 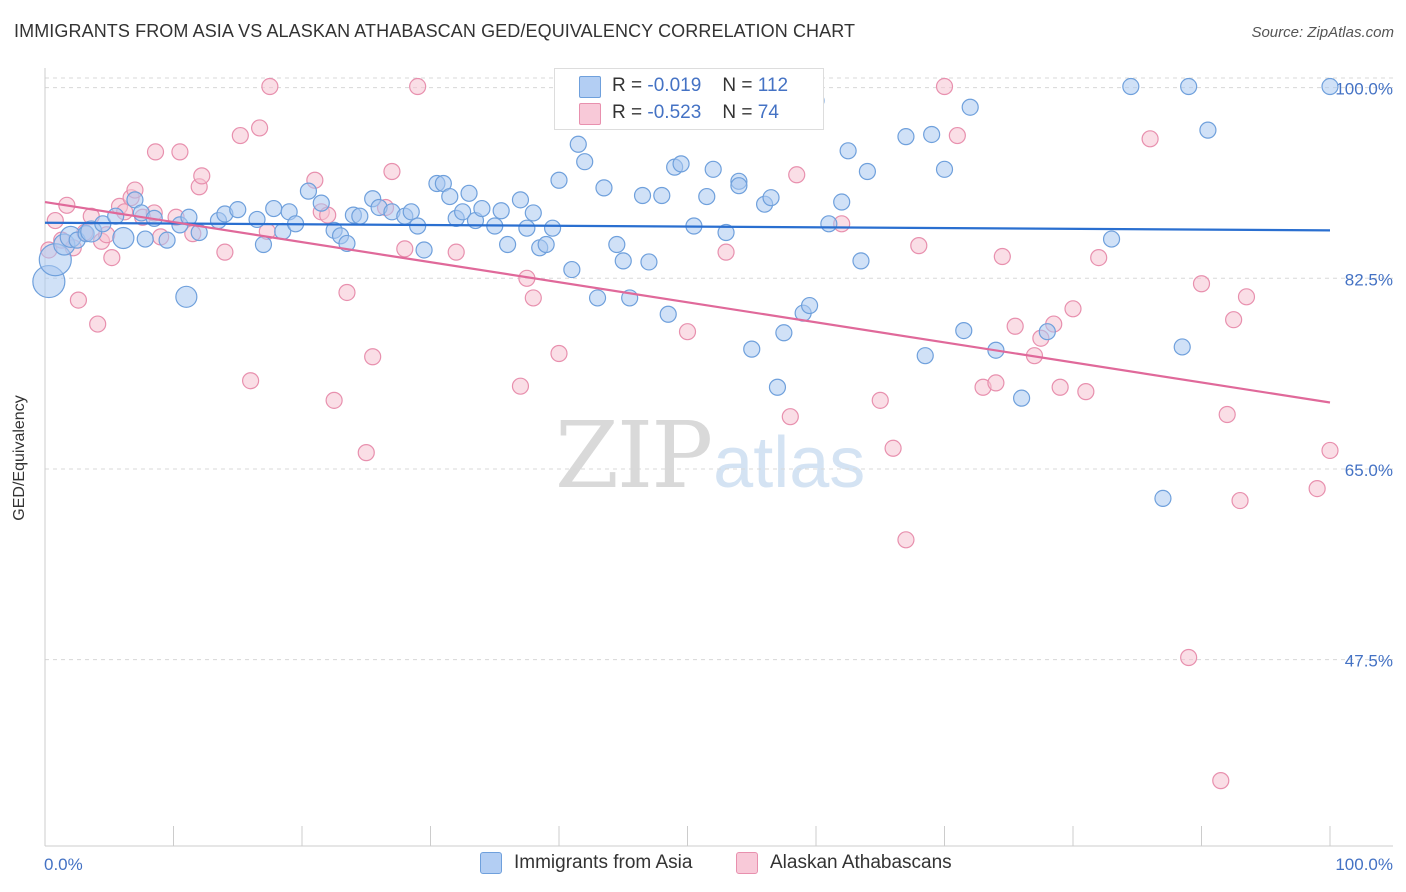 What do you see at coordinates (586, 863) in the screenshot?
I see `legend-item-asia: Immigrants from Asia` at bounding box center [586, 863].